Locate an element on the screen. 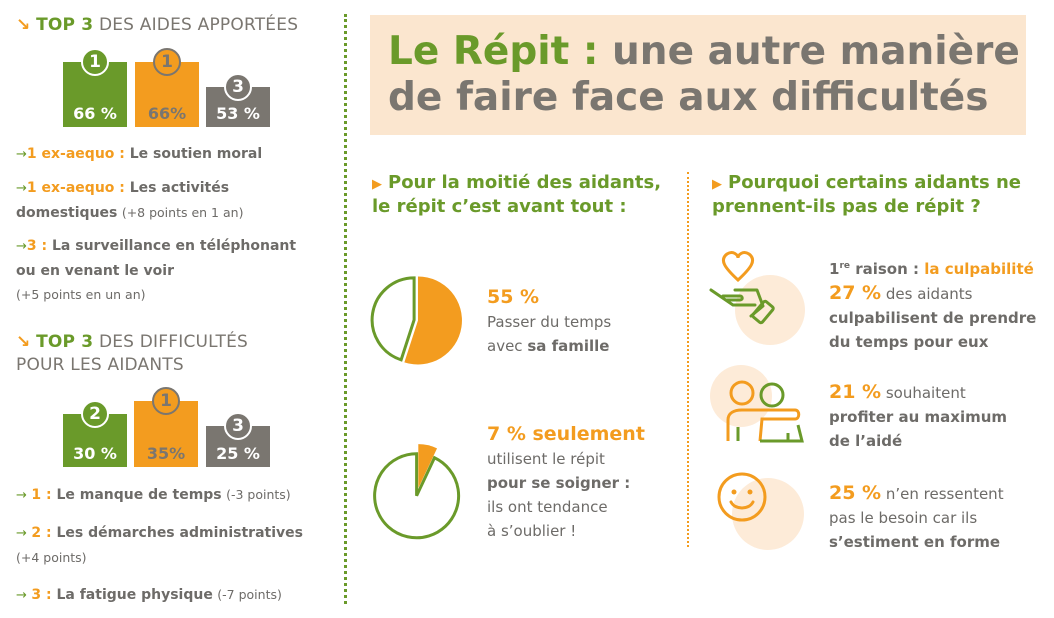  pie-famille is located at coordinates (416, 320).